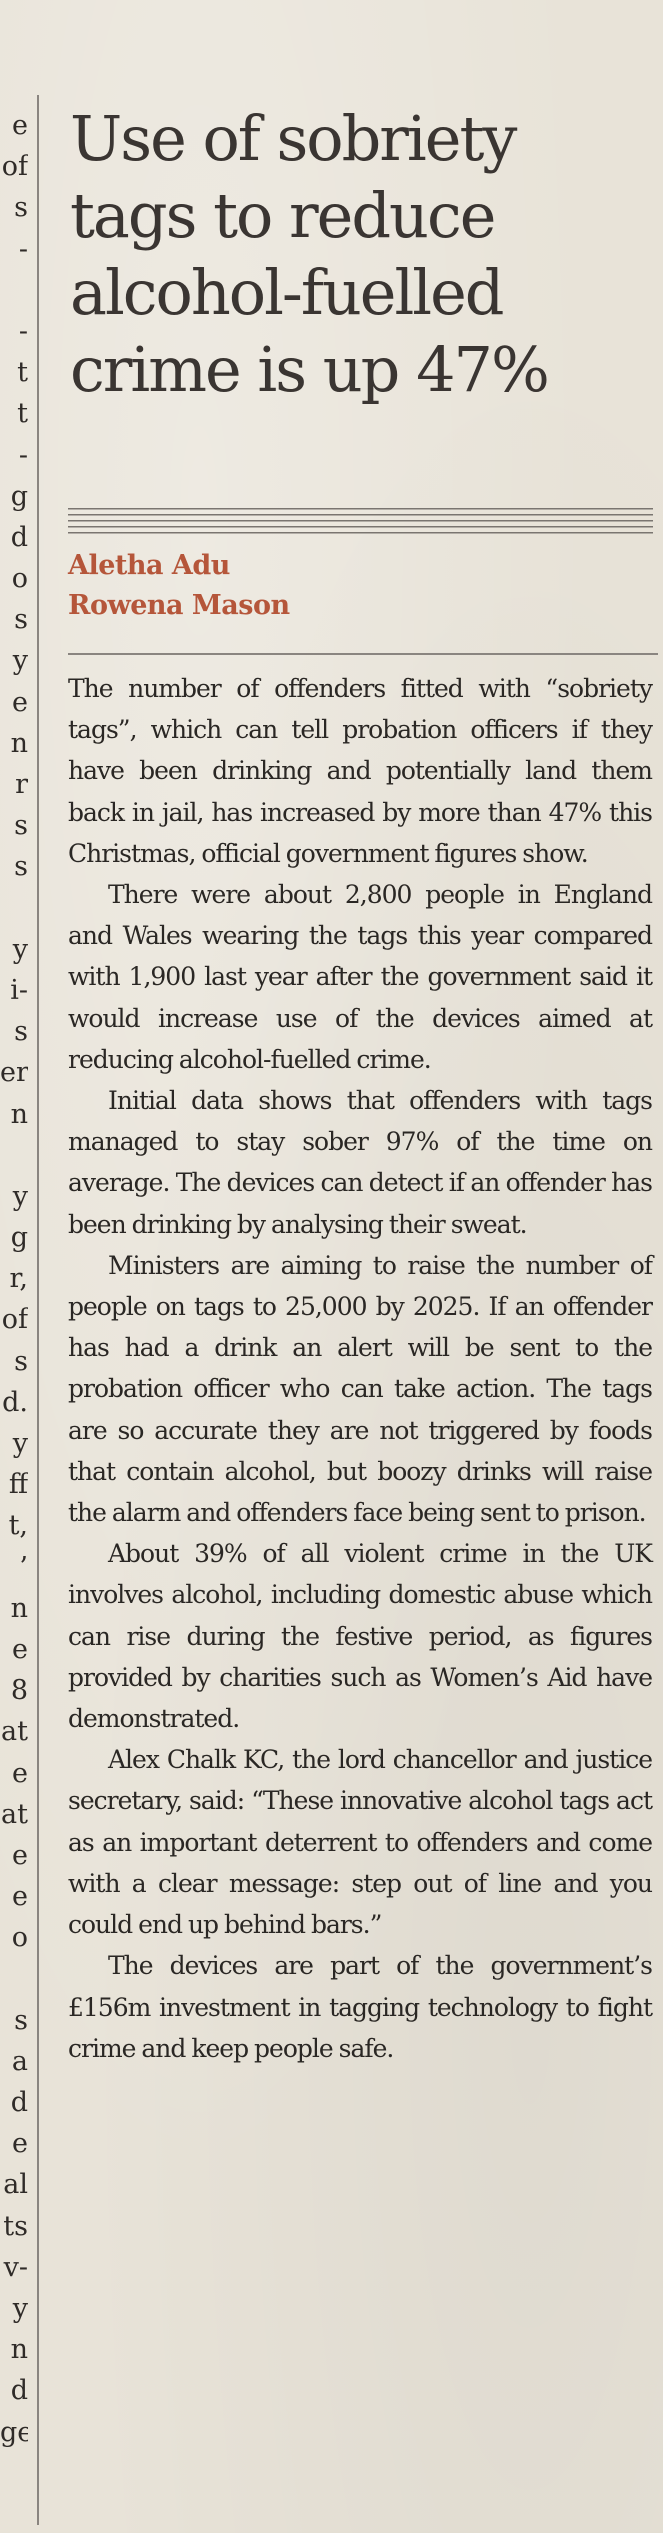 Image resolution: width=663 pixels, height=2533 pixels. I want to click on fragment: r,, so click(18, 1279).